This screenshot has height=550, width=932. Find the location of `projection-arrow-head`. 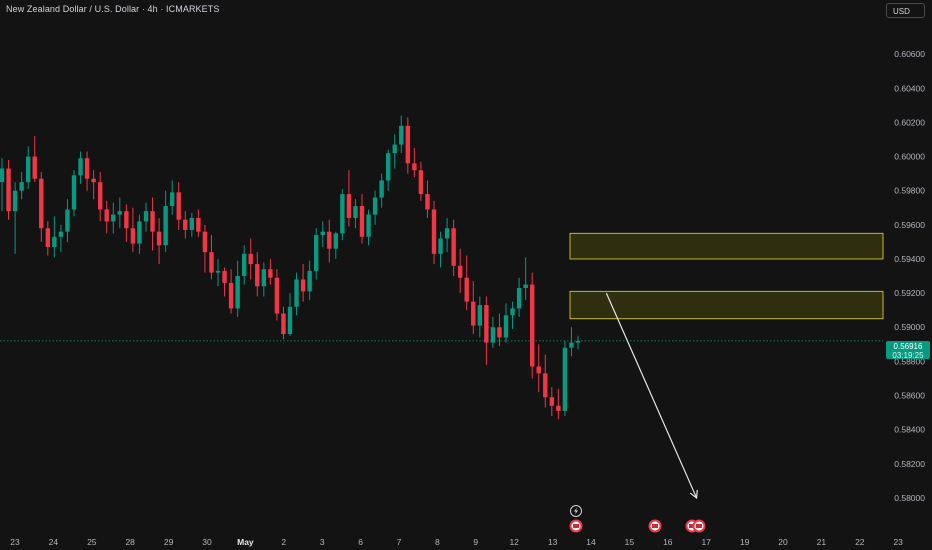

projection-arrow-head is located at coordinates (693, 494).